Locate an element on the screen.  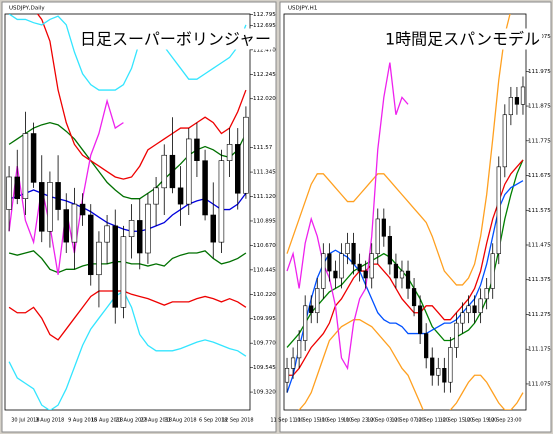
y-tick-label: 110.895 is located at coordinates (264, 221).